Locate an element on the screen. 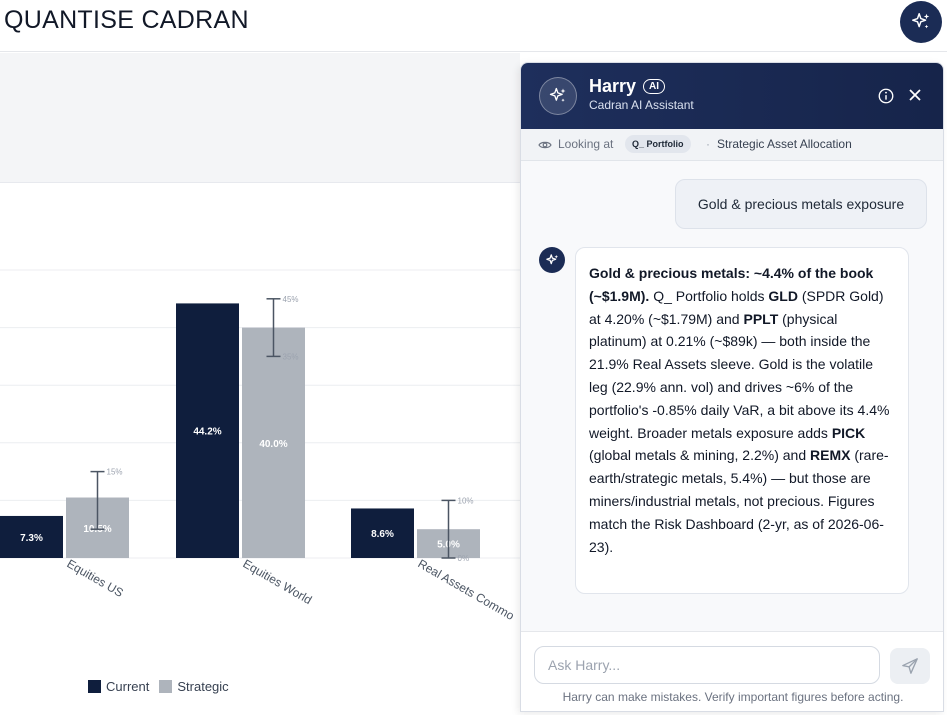 This screenshot has width=947, height=715. assistant-subtitle: Cadran AI Assistant is located at coordinates (641, 105).